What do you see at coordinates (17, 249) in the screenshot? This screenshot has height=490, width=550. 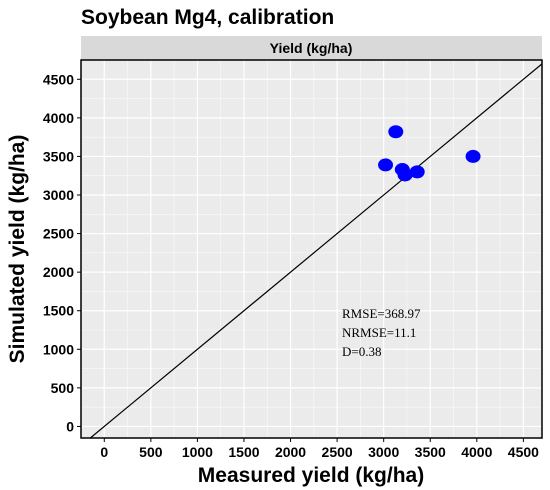 I see `y-axis-label: Simulated yield (kg/ha)` at bounding box center [17, 249].